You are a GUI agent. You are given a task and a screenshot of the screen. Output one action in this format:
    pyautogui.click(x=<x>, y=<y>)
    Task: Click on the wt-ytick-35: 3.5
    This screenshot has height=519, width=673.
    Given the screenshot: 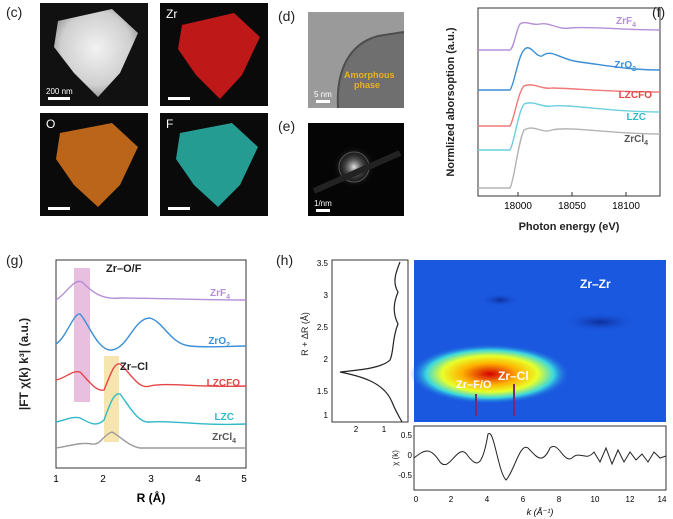 What is the action you would take?
    pyautogui.click(x=323, y=263)
    